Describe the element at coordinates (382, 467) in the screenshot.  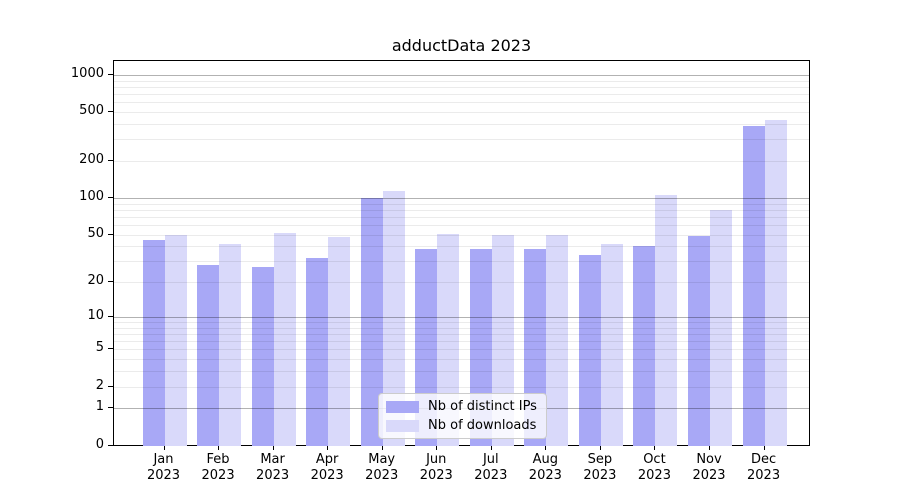
I see `x-tick-label: May 2023` at that location.